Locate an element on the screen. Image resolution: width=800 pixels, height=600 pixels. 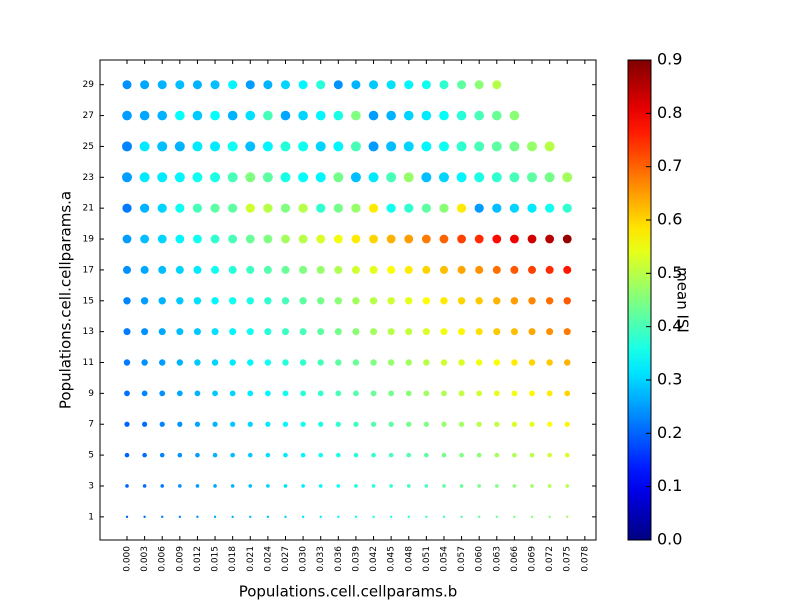
y-tick-label: 7 is located at coordinates (91, 425).